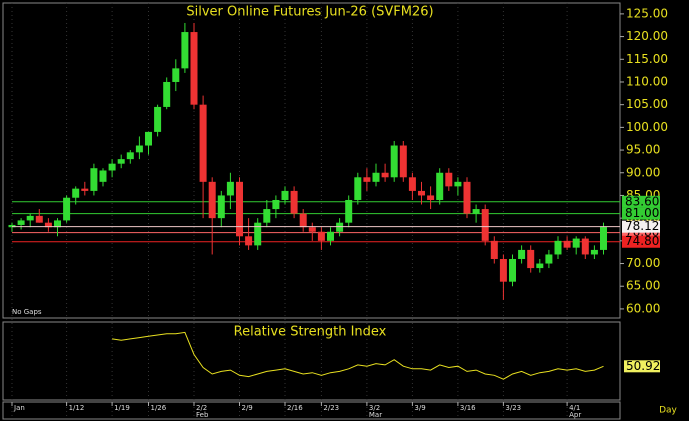 The image size is (689, 421). Describe the element at coordinates (647, 81) in the screenshot. I see `y-tick-label: 110.00` at that location.